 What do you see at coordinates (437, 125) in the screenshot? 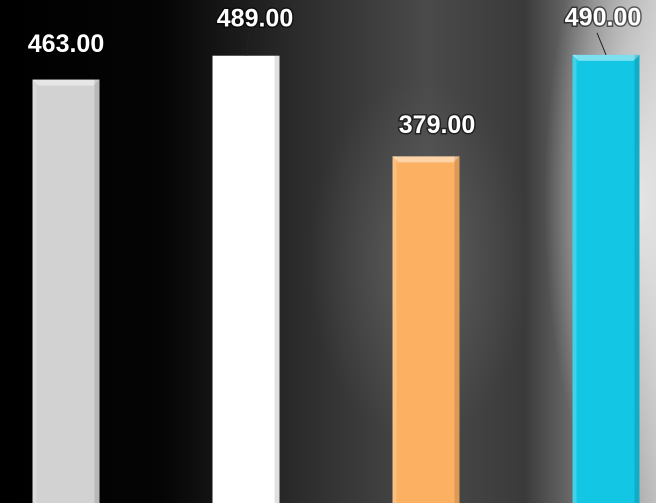
I see `value-label: 379.00` at bounding box center [437, 125].